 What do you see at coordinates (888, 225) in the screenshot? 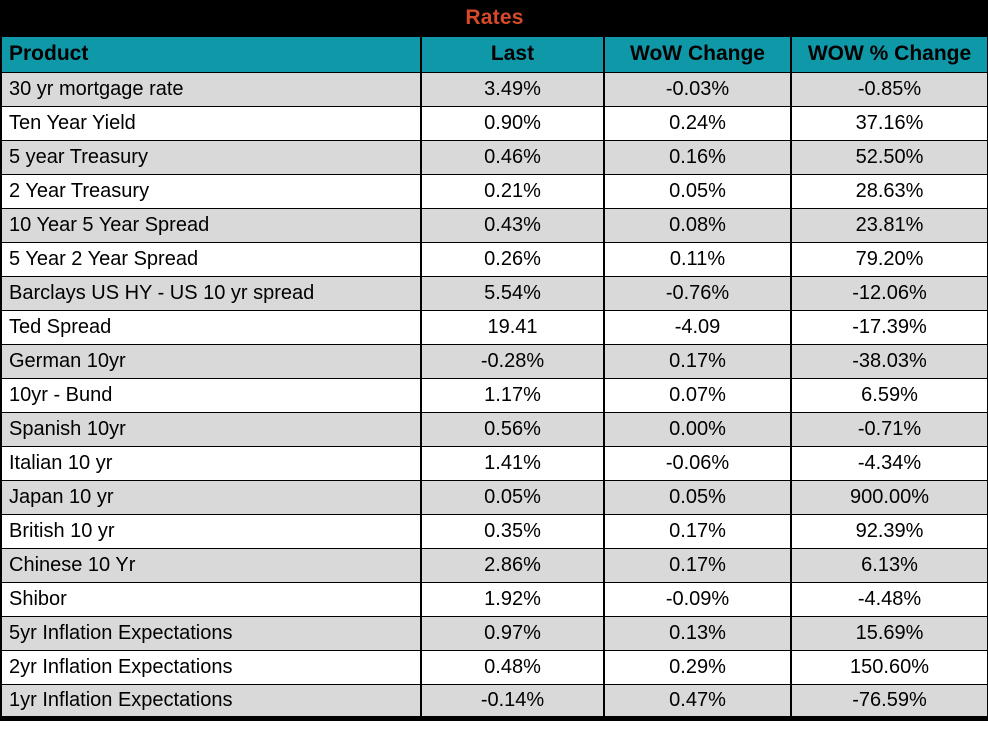
I see `value-cell: 23.81%` at bounding box center [888, 225].